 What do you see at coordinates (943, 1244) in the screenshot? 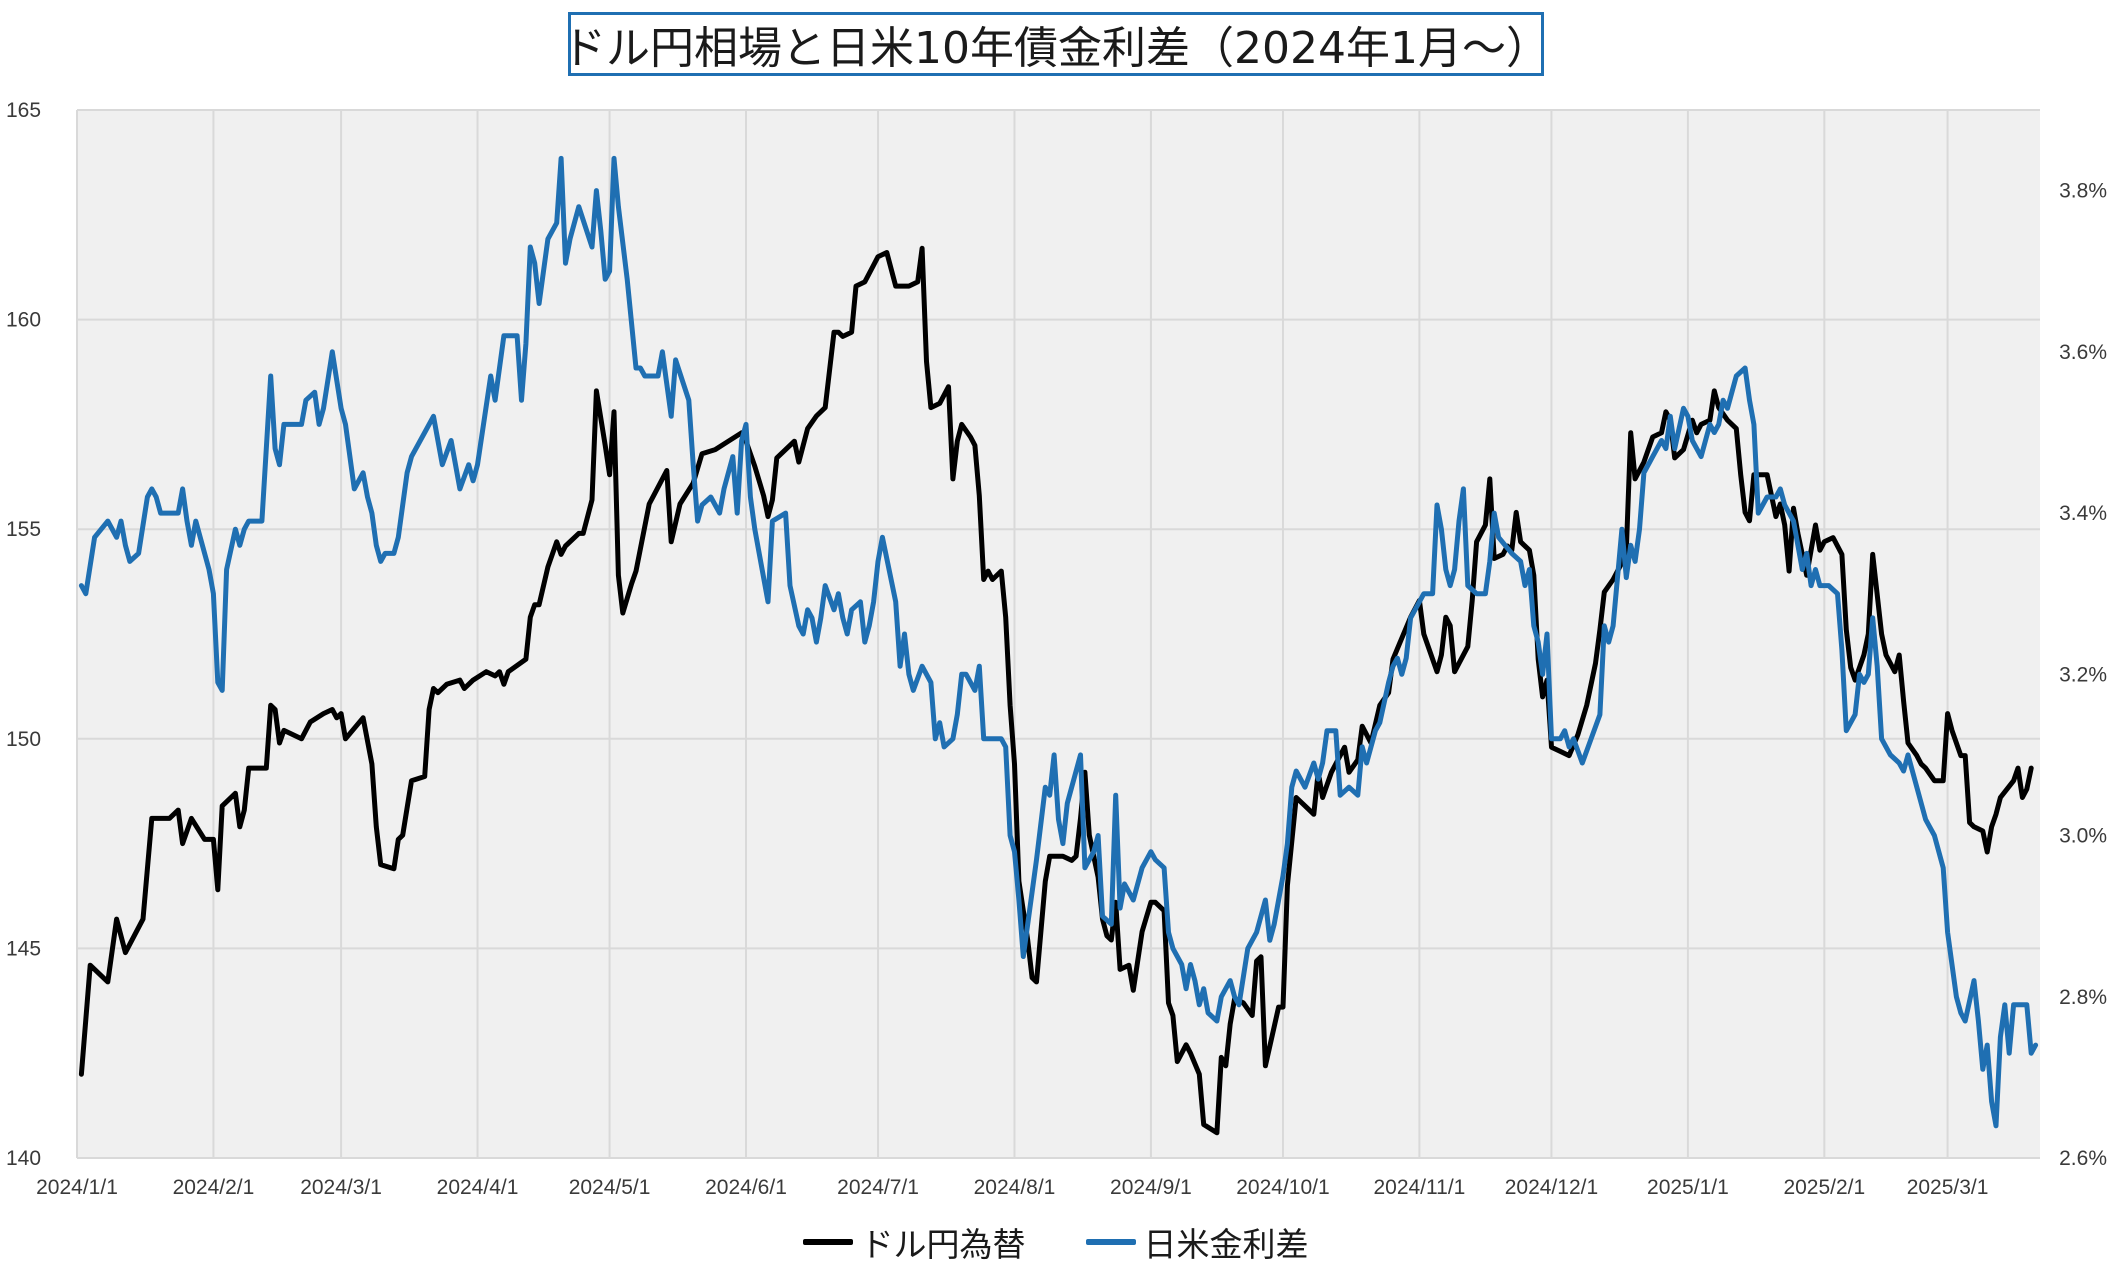
I see `legend-label-usdjpy: ドル円為替` at bounding box center [943, 1244].